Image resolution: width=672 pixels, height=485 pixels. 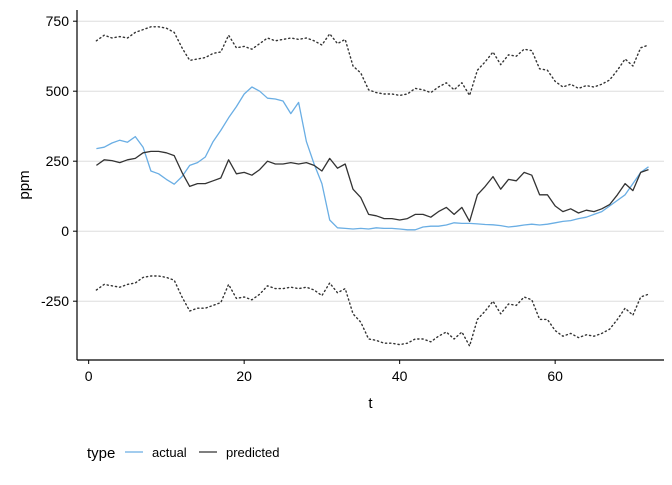 I want to click on legend-label-actual: actual, so click(x=169, y=452).